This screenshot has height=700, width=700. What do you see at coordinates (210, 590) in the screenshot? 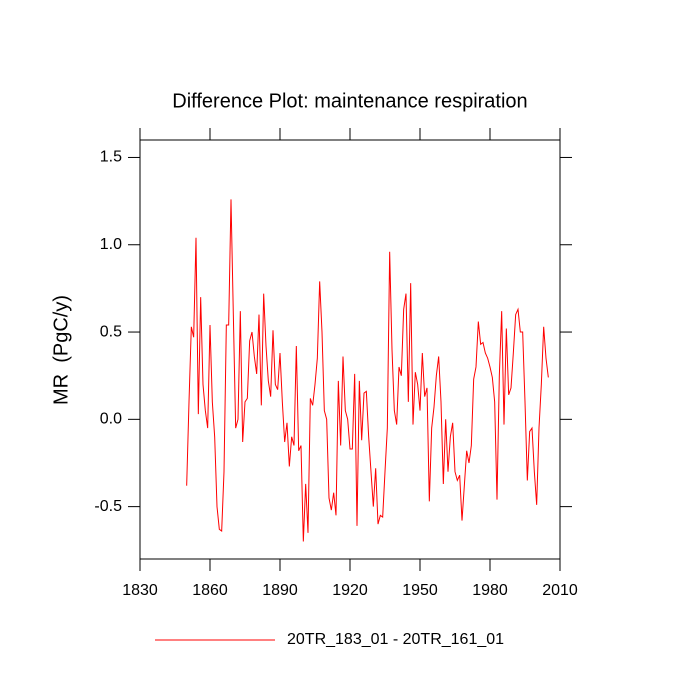
I see `x-tick-label: 1860` at bounding box center [210, 590].